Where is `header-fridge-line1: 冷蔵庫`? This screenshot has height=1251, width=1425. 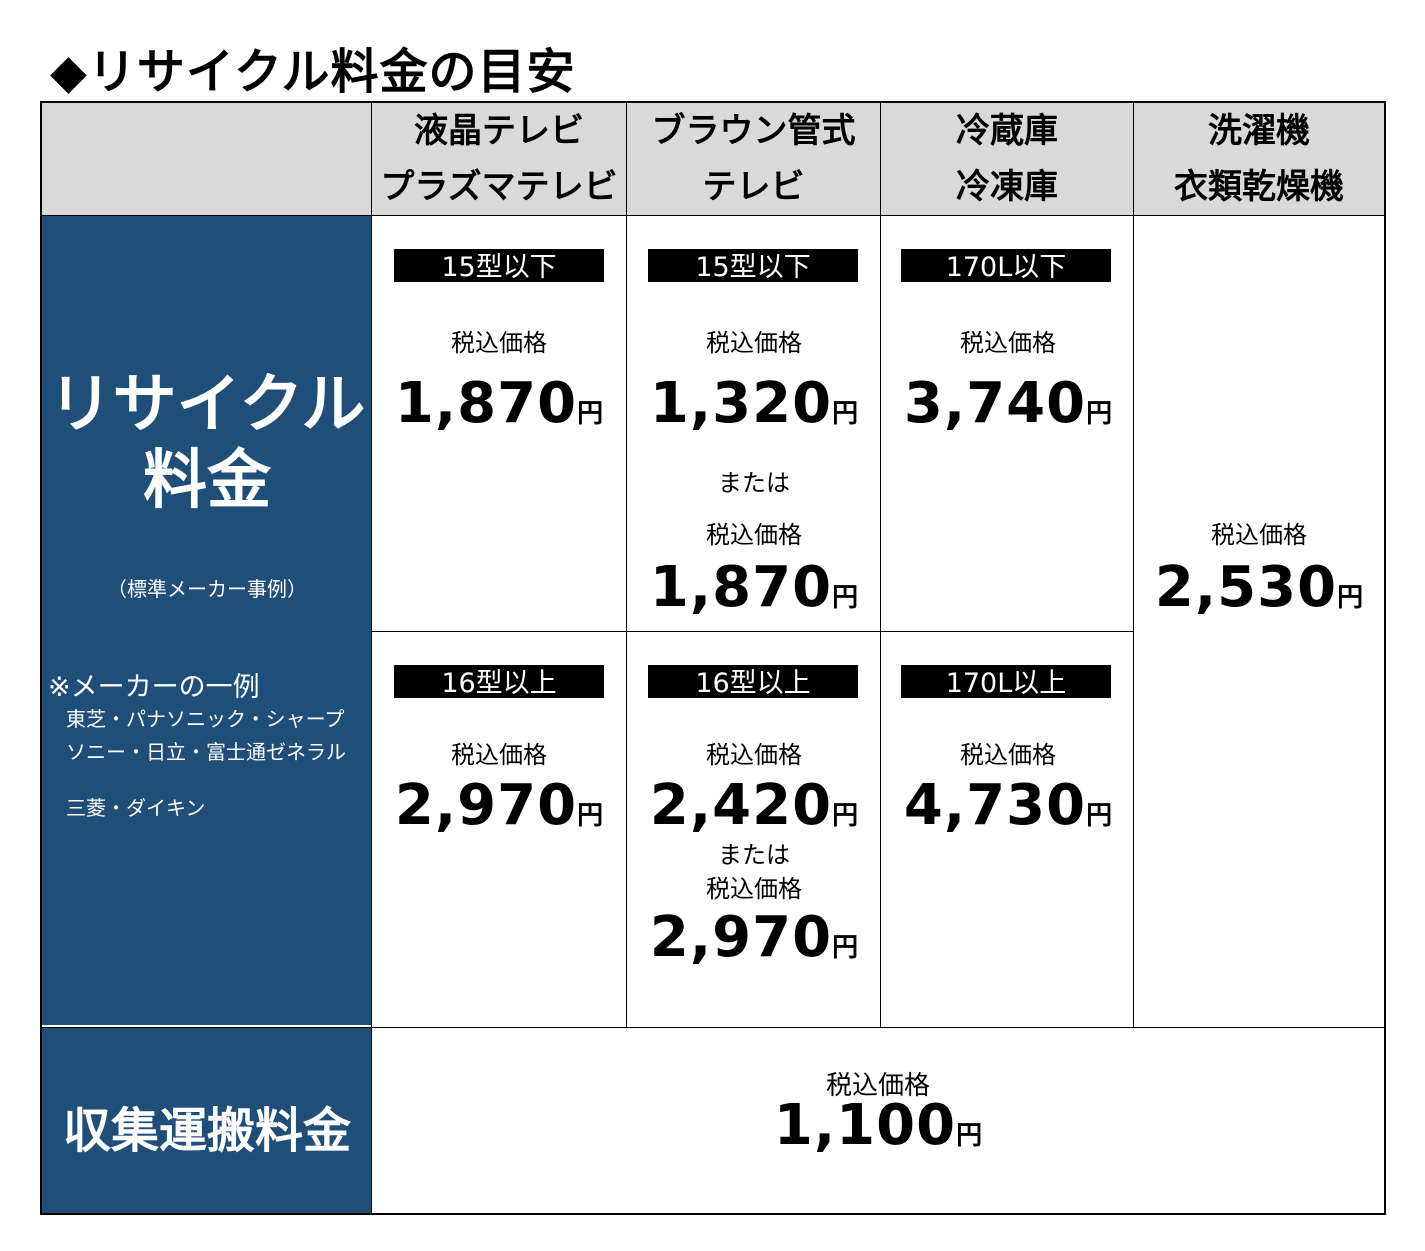
header-fridge-line1: 冷蔵庫 is located at coordinates (1007, 131).